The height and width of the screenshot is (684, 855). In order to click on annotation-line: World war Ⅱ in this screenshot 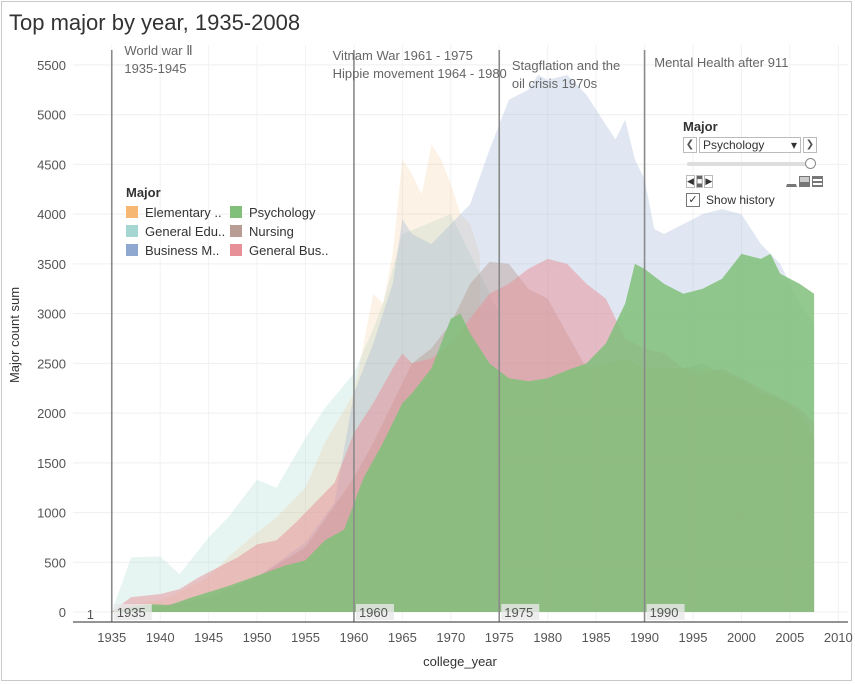, I will do `click(158, 50)`.